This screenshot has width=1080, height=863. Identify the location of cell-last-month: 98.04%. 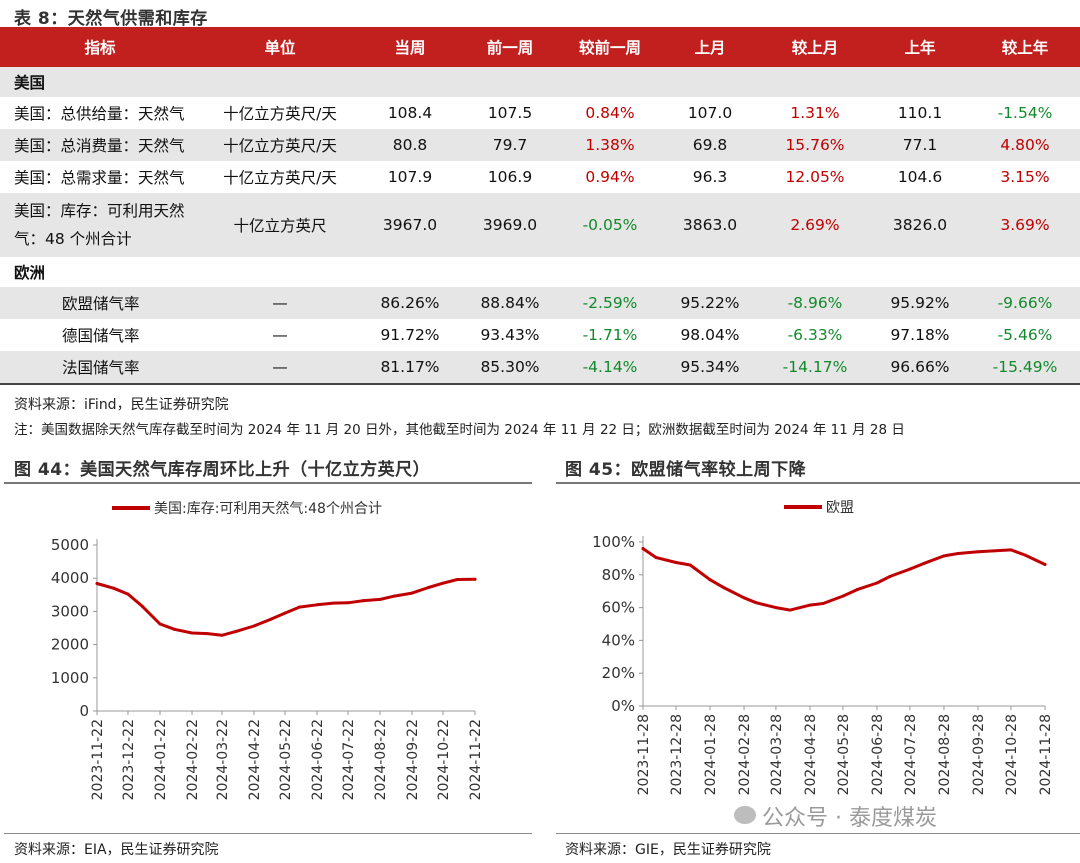
(710, 335).